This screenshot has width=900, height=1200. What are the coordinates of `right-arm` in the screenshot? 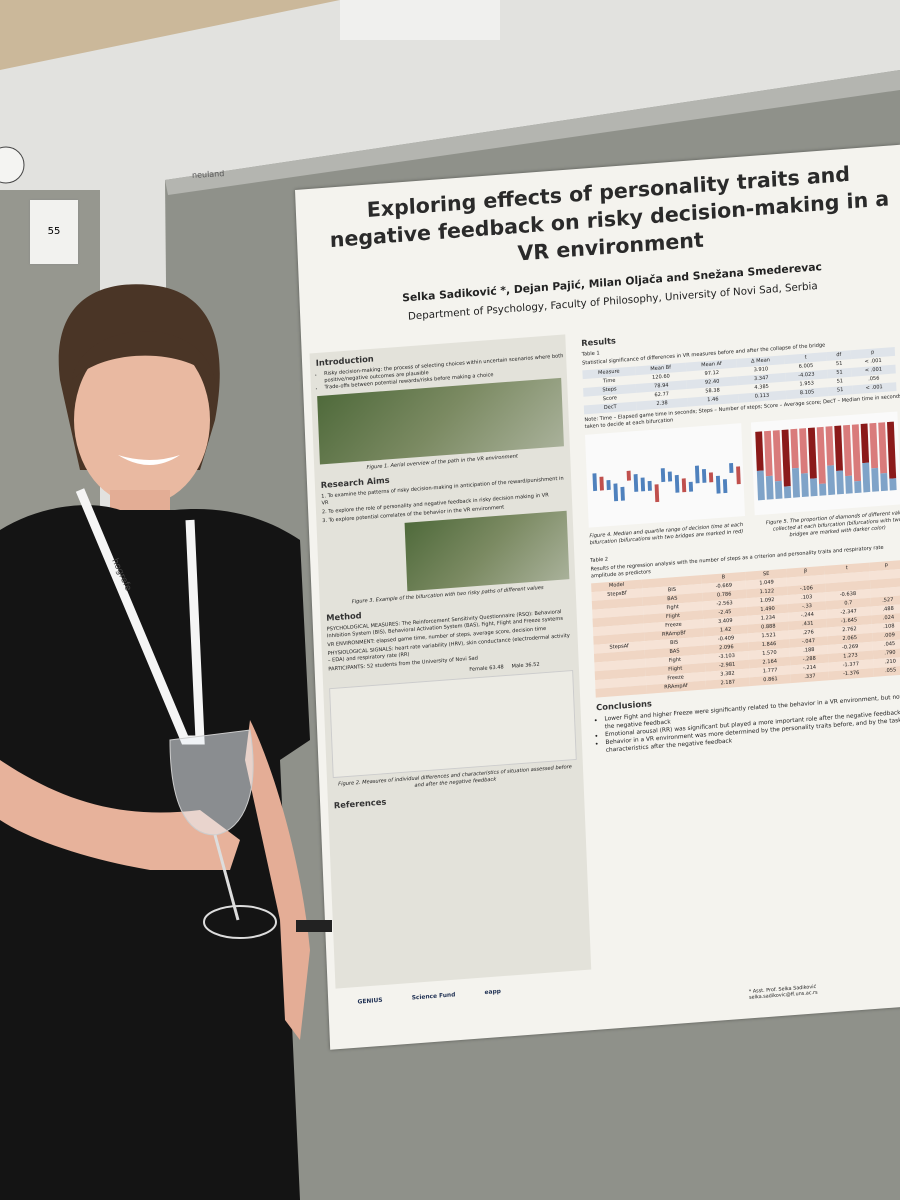 It's located at (277, 880).